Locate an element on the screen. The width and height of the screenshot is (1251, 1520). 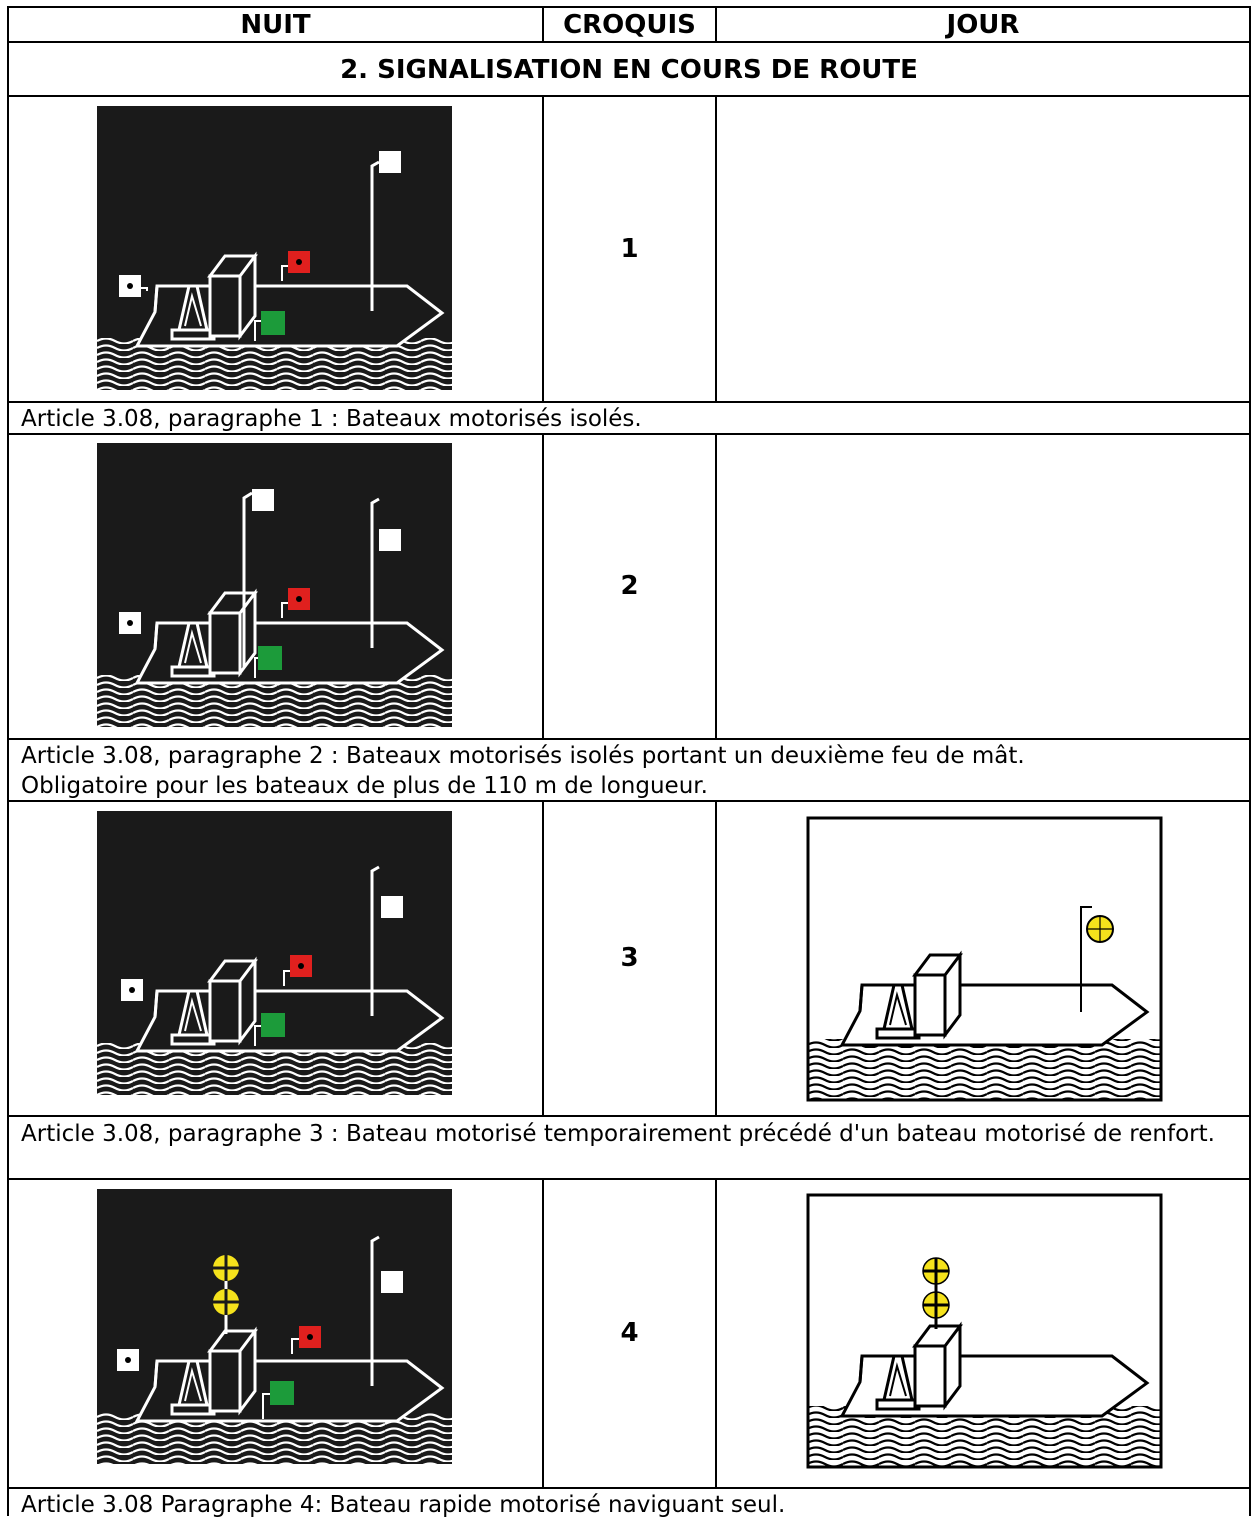
sketch-number: 3 is located at coordinates (629, 958).